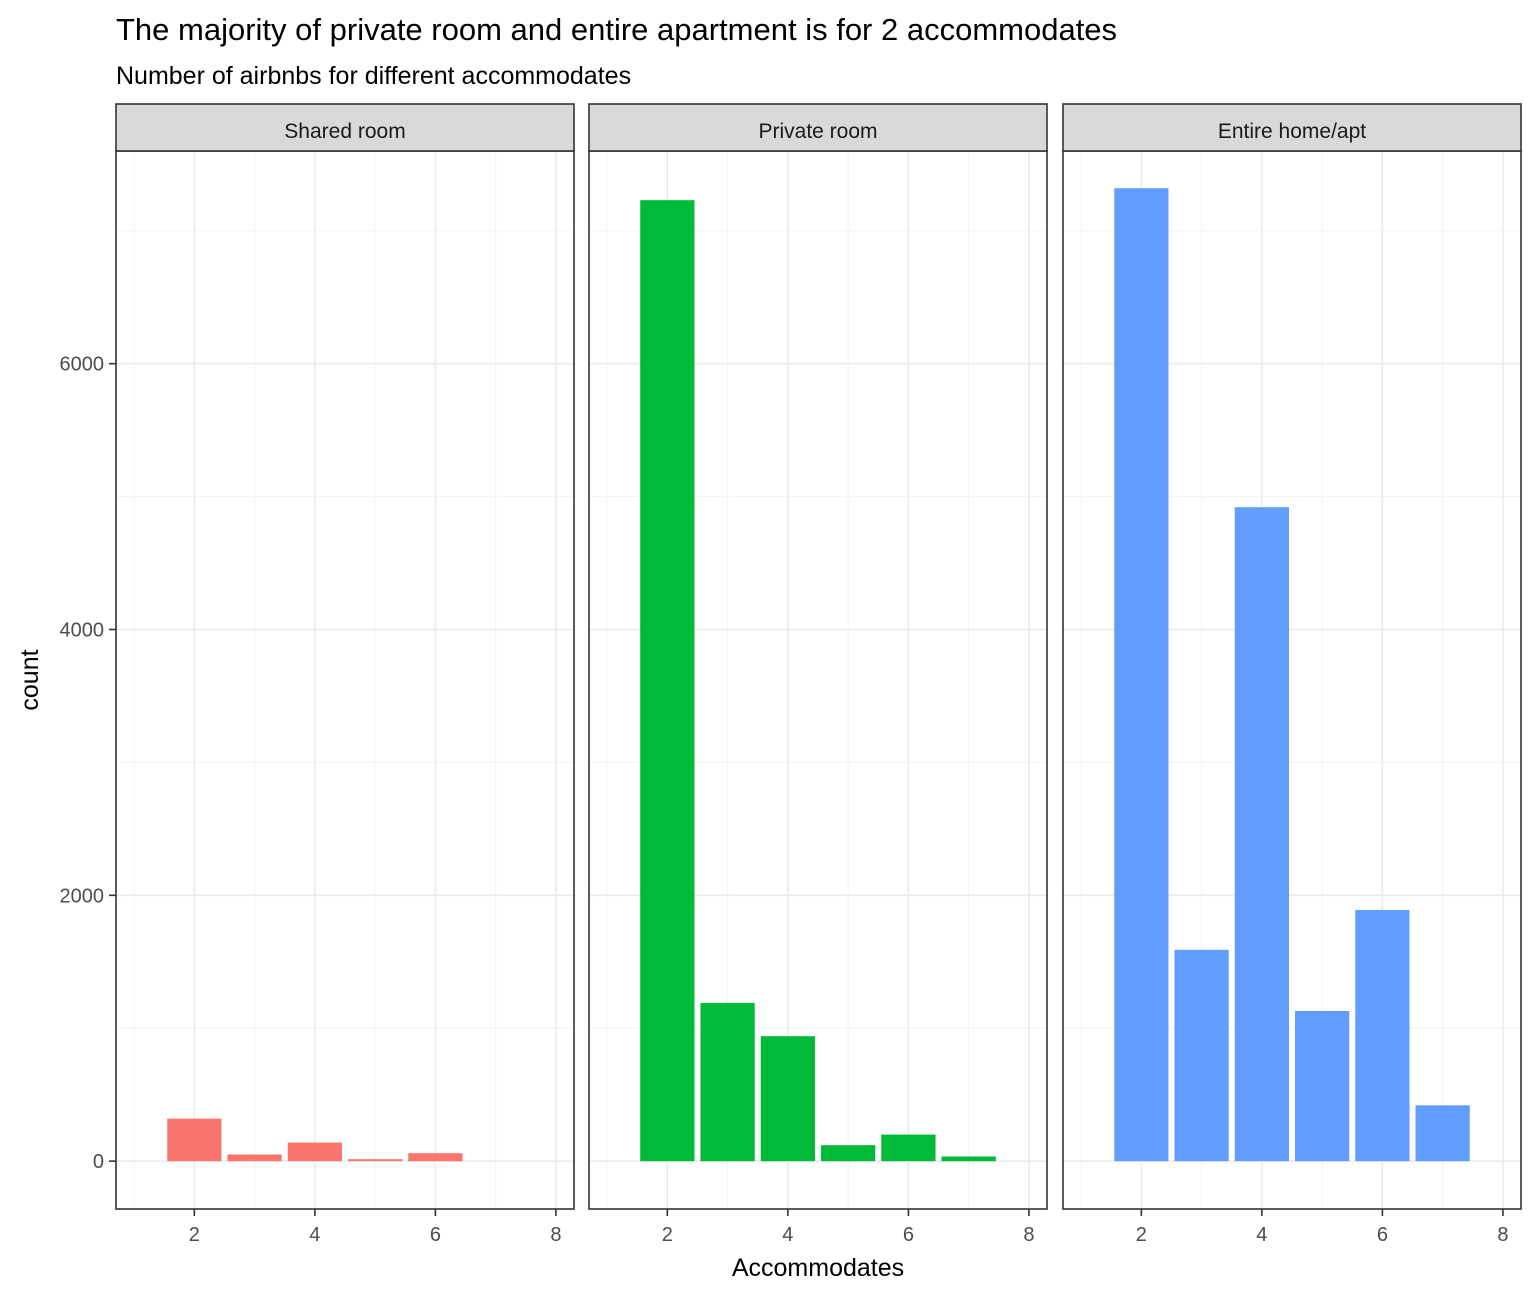 The width and height of the screenshot is (1536, 1301). What do you see at coordinates (82, 896) in the screenshot?
I see `y-tick-label: 2000` at bounding box center [82, 896].